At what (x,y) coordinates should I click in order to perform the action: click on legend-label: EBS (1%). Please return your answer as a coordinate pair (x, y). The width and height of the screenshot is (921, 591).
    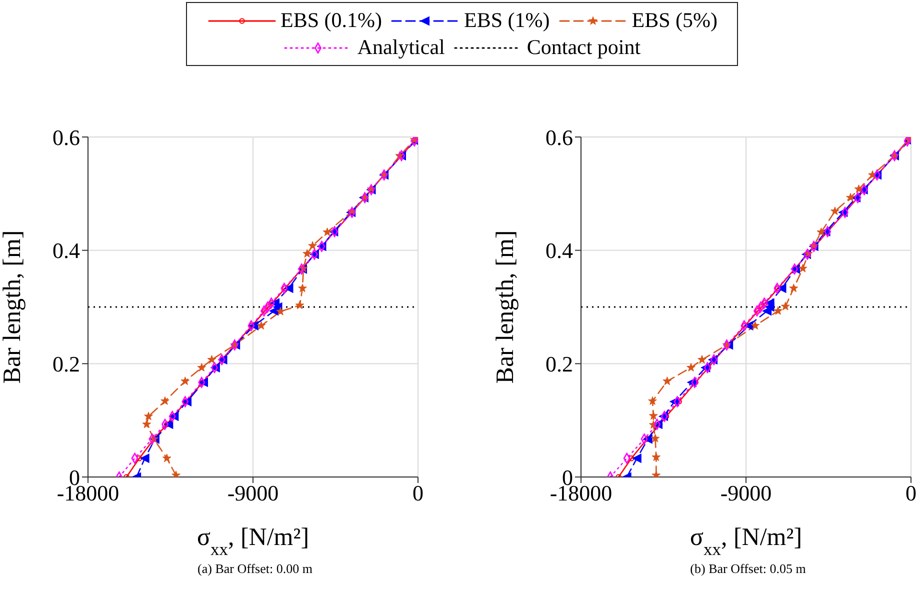
    Looking at the image, I should click on (507, 20).